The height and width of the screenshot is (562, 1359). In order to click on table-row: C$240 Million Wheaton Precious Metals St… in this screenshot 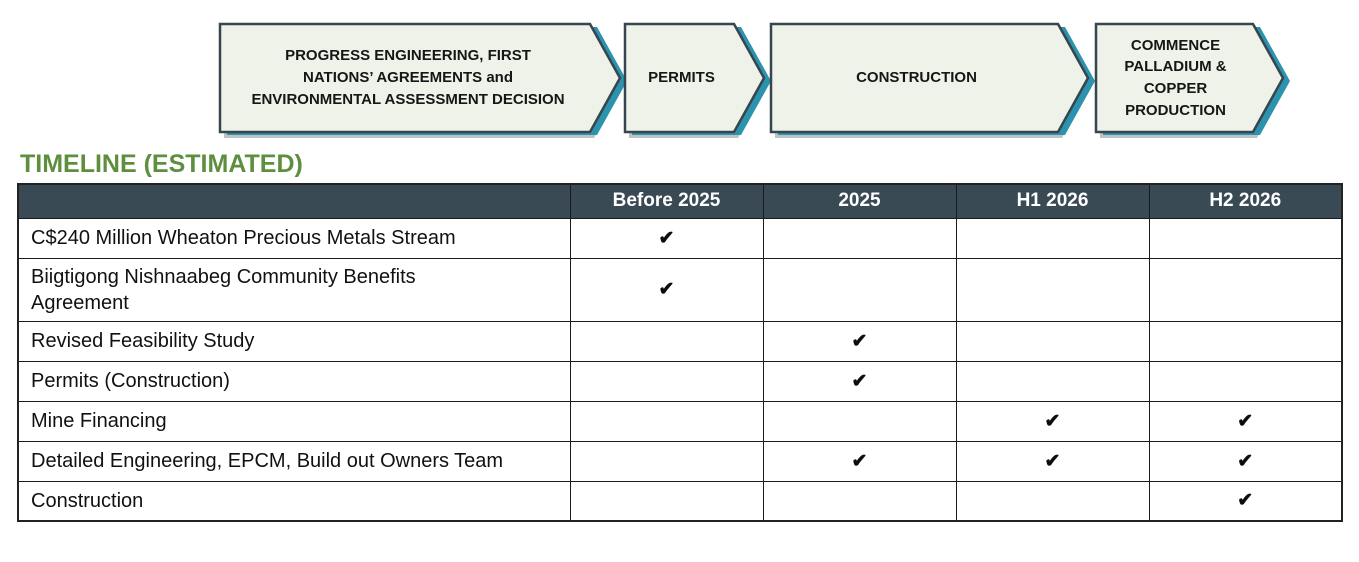, I will do `click(680, 238)`.